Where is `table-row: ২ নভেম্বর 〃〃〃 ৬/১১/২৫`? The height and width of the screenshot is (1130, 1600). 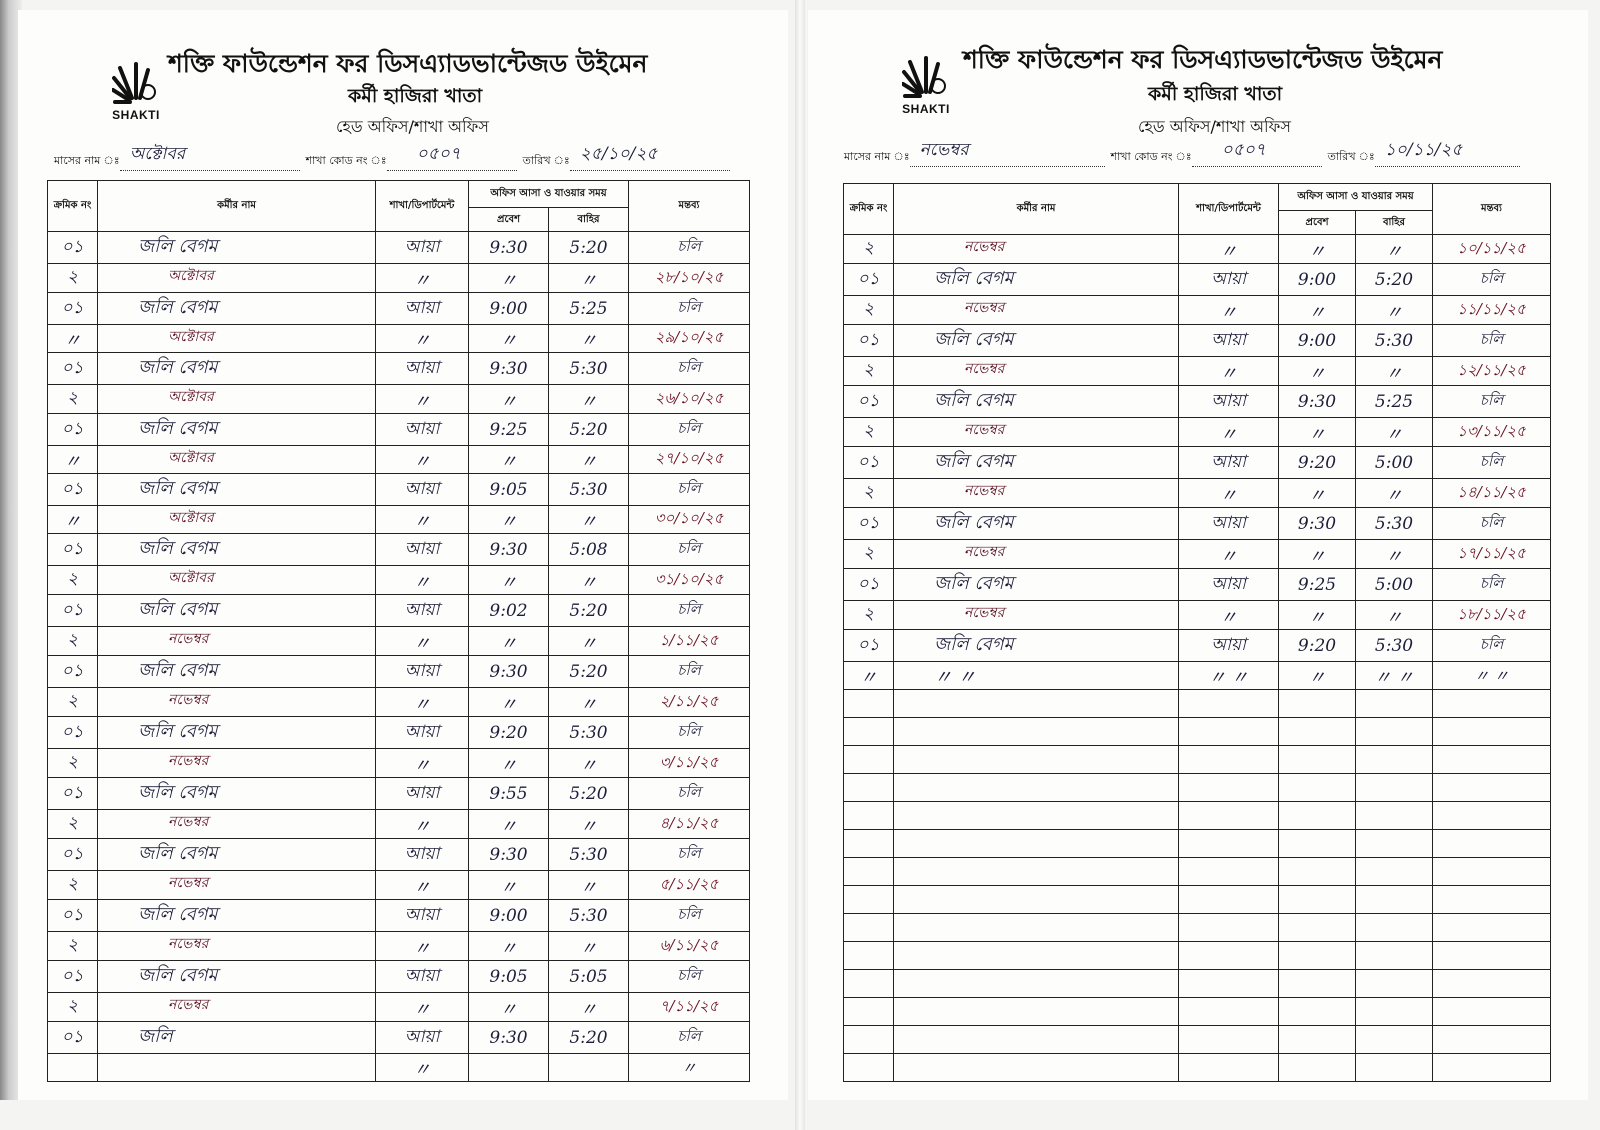
table-row: ২ নভেম্বর 〃〃〃 ৬/১১/২৫ is located at coordinates (399, 946).